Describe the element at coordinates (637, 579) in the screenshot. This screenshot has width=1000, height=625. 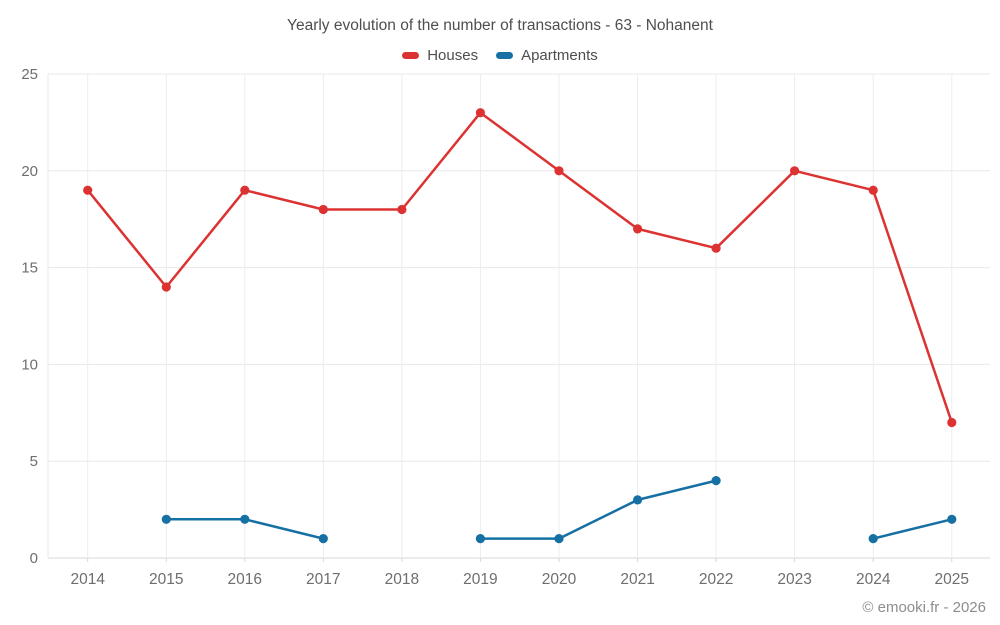
I see `x-axis-label: 2021` at that location.